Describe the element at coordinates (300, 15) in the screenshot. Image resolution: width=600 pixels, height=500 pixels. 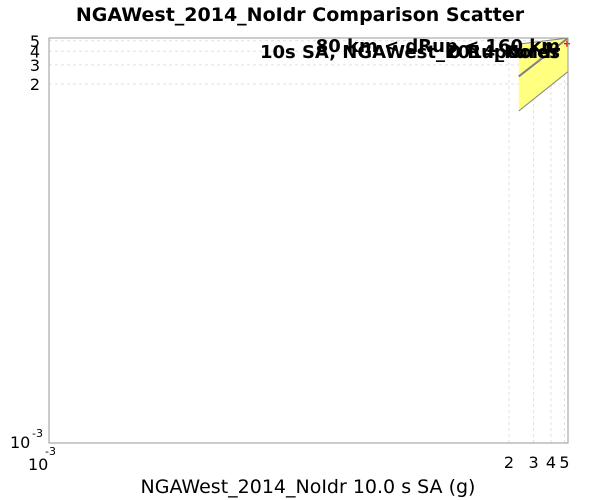
I see `chart-title: NGAWest_2014_NoIdr Comparison Scatter` at that location.